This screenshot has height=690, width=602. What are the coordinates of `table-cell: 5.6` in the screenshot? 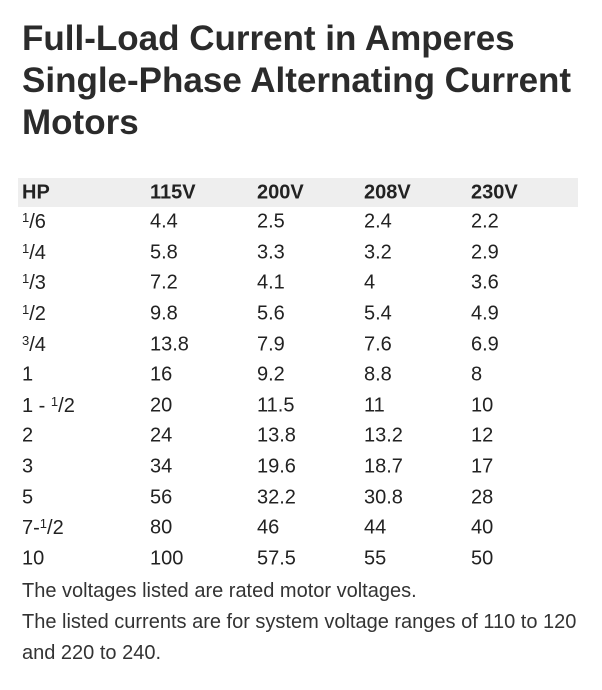 It's located at (271, 313).